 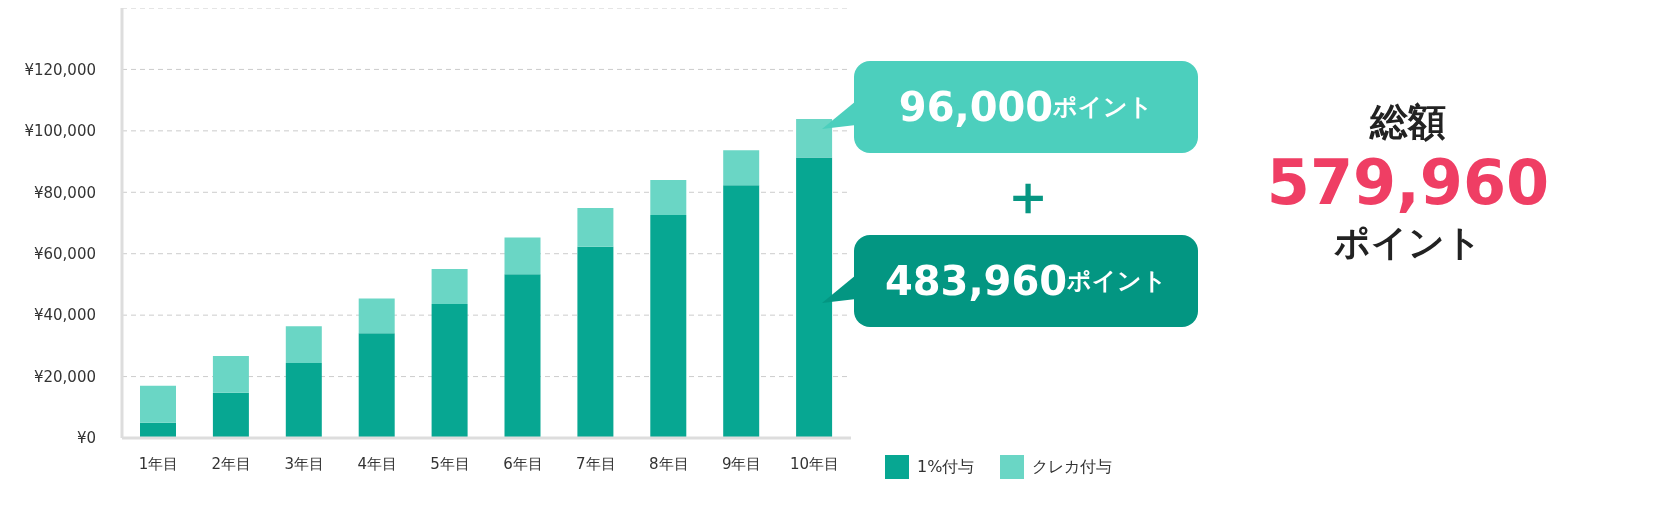 I want to click on x-tick-label: 7年目, so click(x=596, y=463).